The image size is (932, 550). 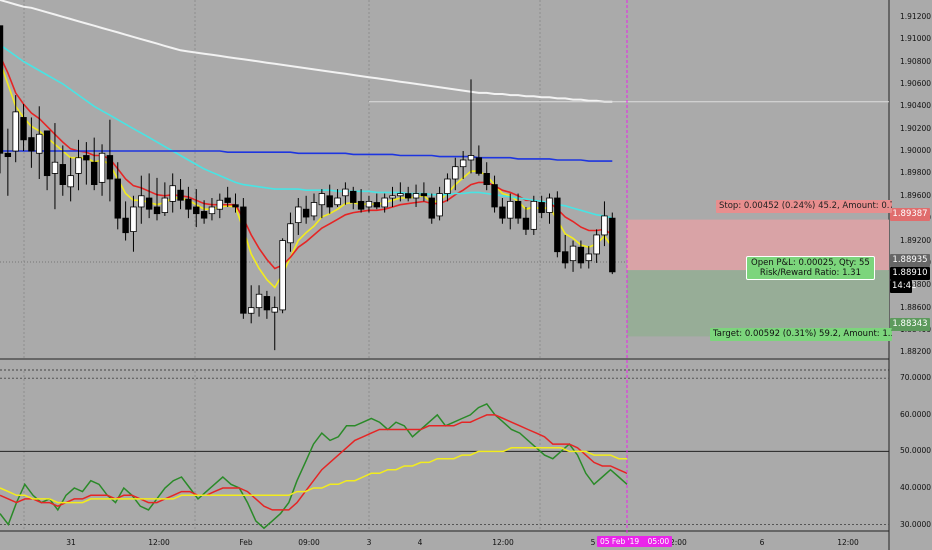 What do you see at coordinates (910, 273) in the screenshot?
I see `last-price-tag: 1.88910` at bounding box center [910, 273].